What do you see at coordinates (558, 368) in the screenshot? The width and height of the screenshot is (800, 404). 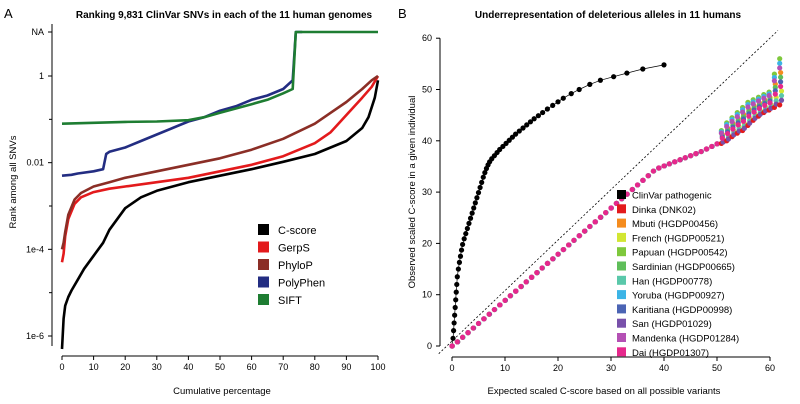 I see `panel-b-x-tick-label: 20` at bounding box center [558, 368].